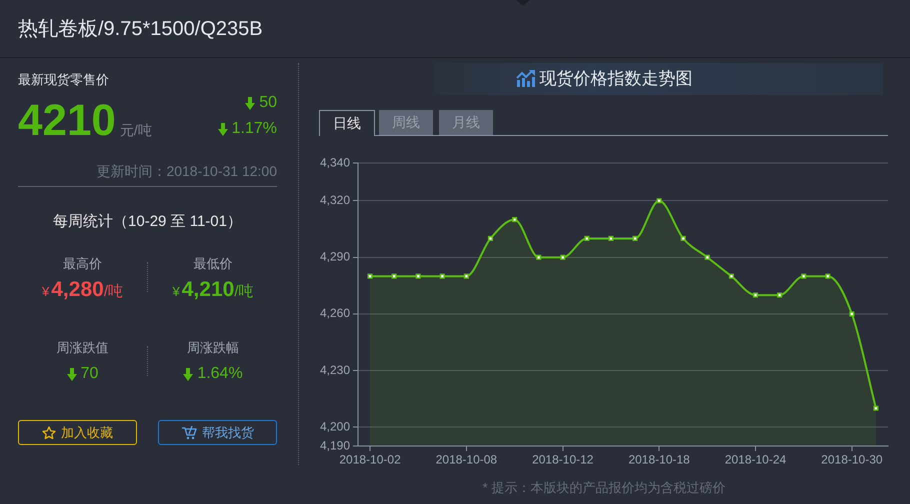  What do you see at coordinates (335, 200) in the screenshot?
I see `y-tick-label: 4,320` at bounding box center [335, 200].